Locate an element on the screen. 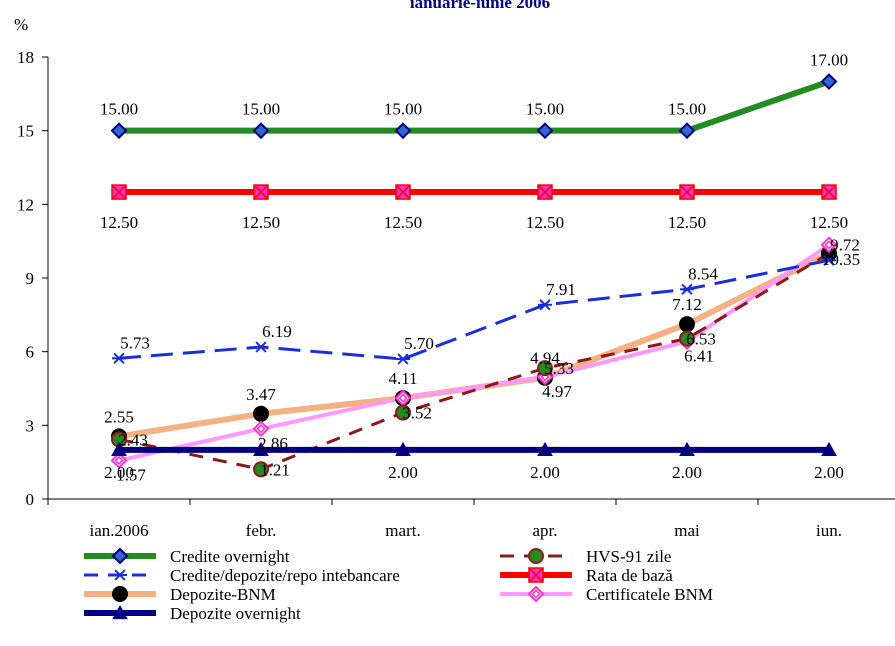 Image resolution: width=895 pixels, height=646 pixels. y-tick-label: 0 is located at coordinates (30, 499).